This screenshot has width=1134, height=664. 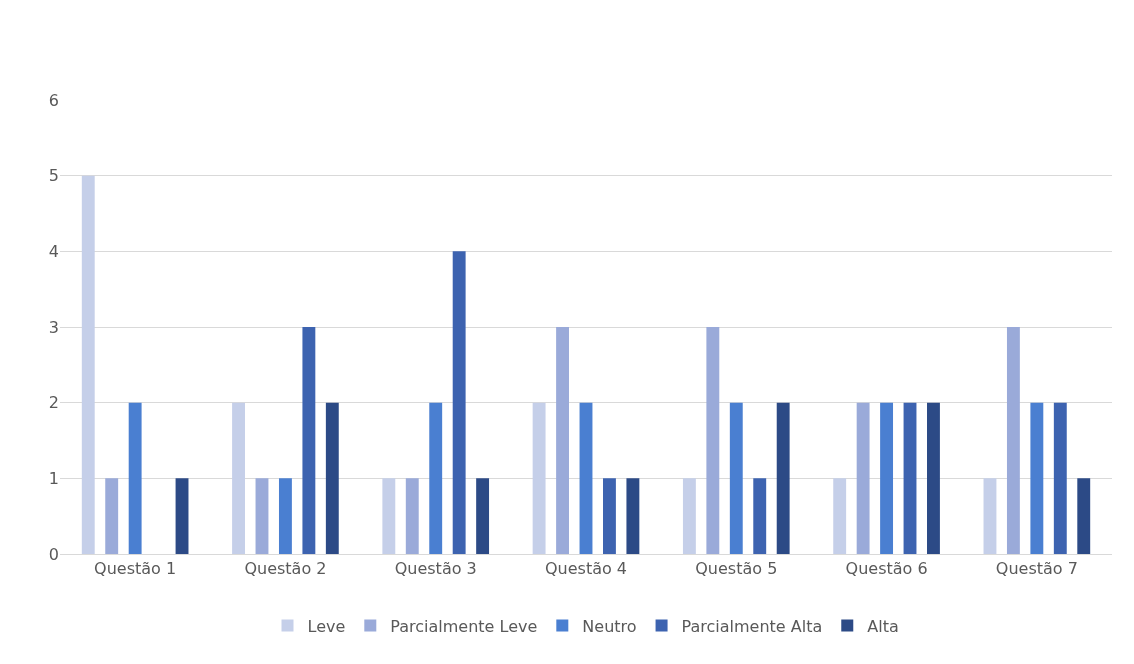 What do you see at coordinates (883, 626) in the screenshot?
I see `legend-label: Alta` at bounding box center [883, 626].